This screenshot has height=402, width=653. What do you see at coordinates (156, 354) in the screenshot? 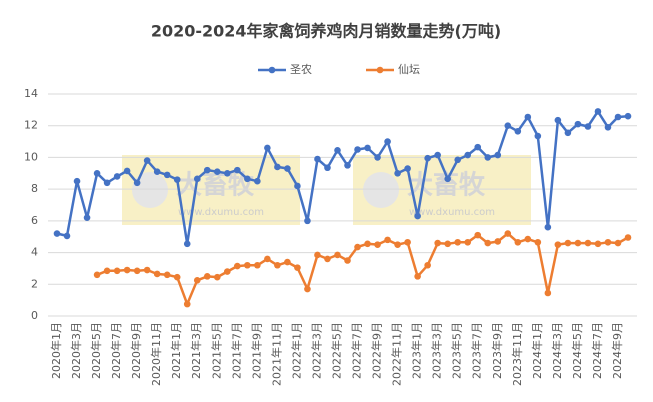
I see `x-tick-label: 2020年11月` at bounding box center [156, 354].